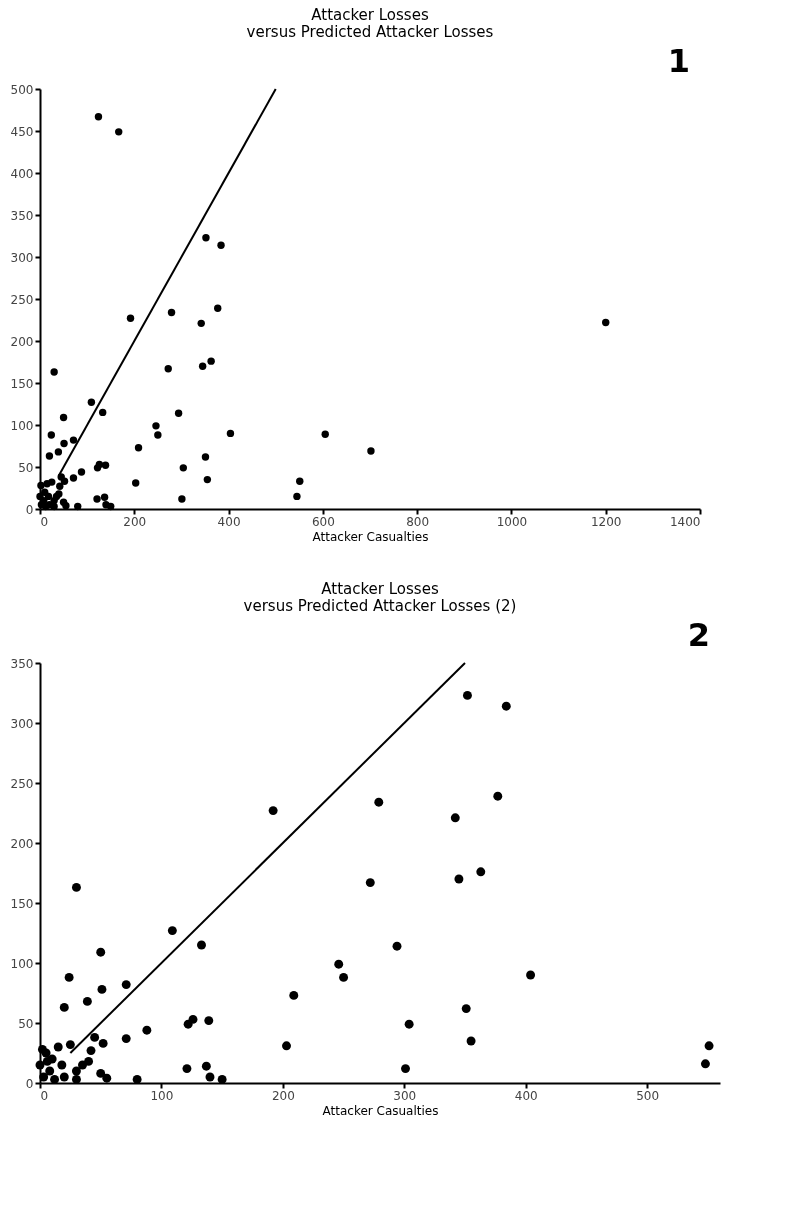  I want to click on text: 1, so click(678, 61).